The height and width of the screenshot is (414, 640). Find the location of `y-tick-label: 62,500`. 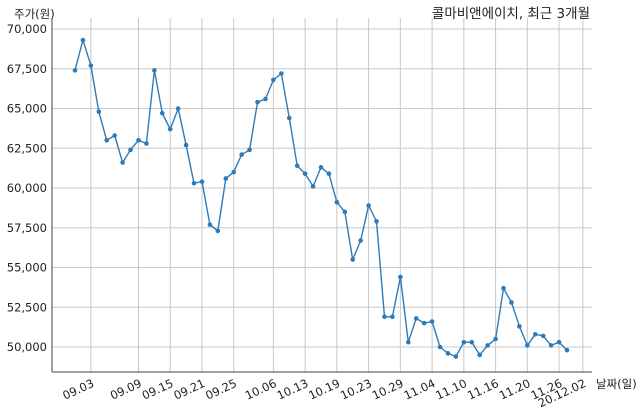

y-tick-label: 62,500 is located at coordinates (27, 148).